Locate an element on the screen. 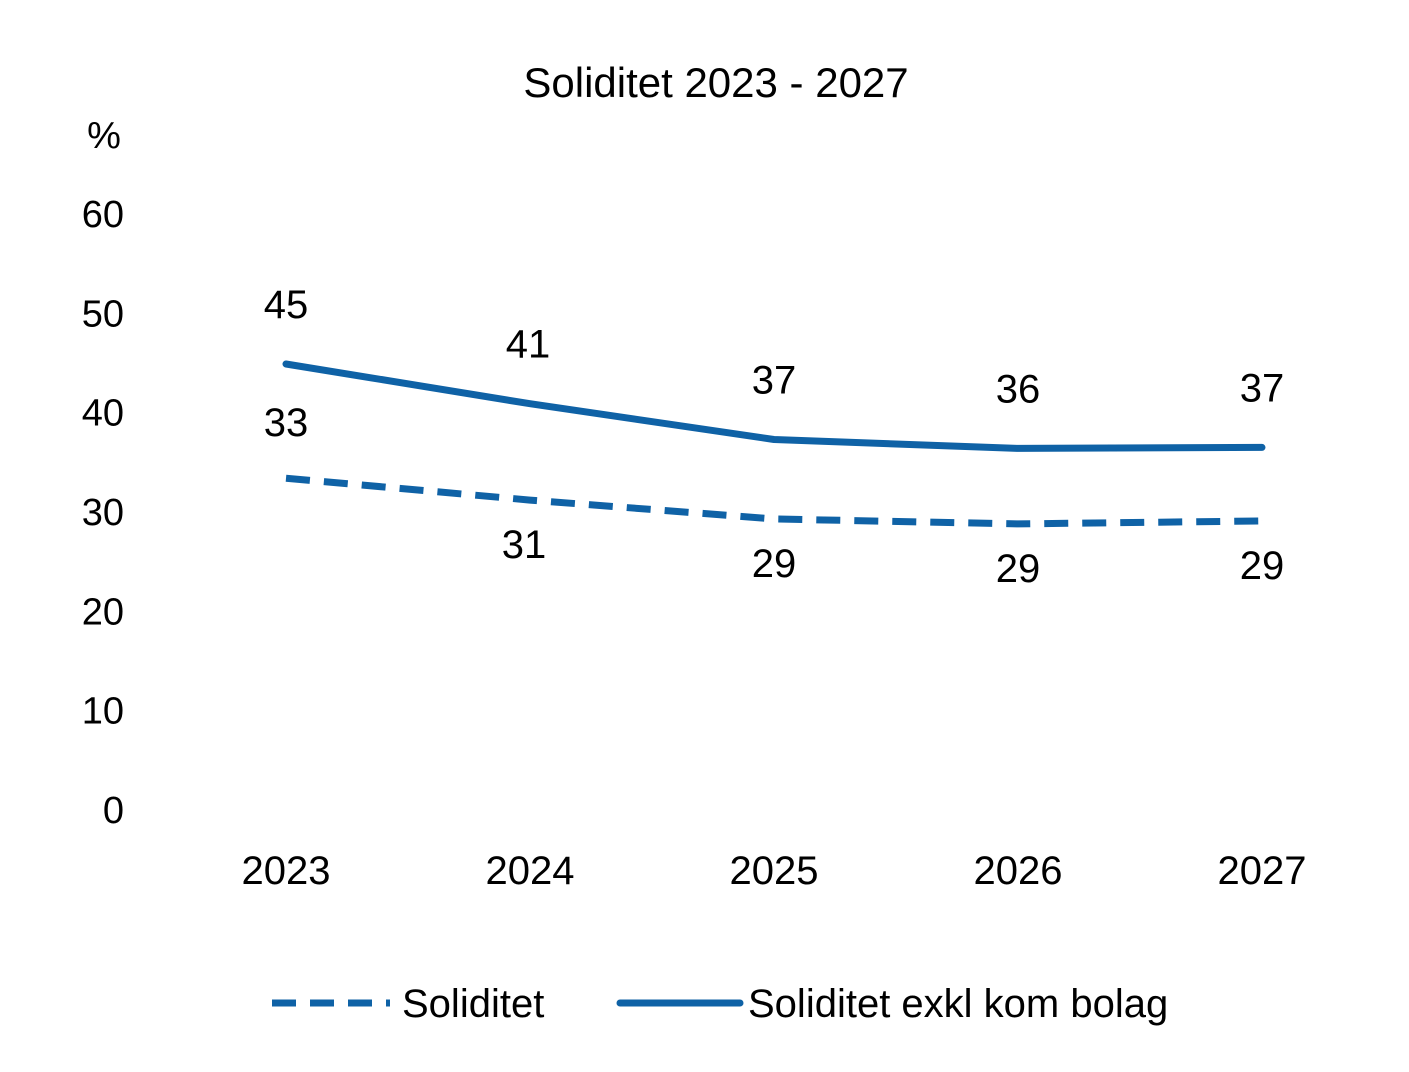  data-label-0-2023: 33 is located at coordinates (286, 423).